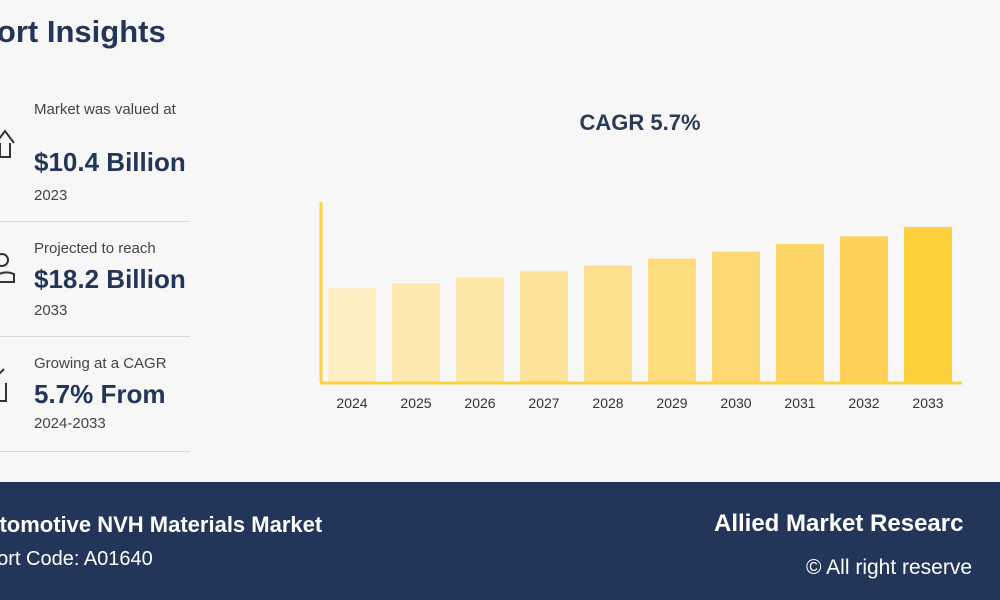 The image size is (1000, 600). What do you see at coordinates (105, 109) in the screenshot?
I see `stat-label: Market was valued at` at bounding box center [105, 109].